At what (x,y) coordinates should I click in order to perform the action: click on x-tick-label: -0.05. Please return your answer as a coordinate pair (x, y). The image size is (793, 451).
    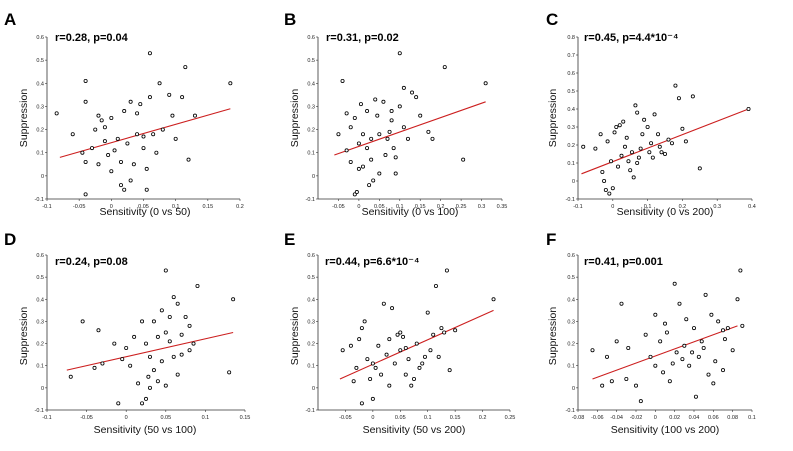
    Looking at the image, I should click on (86, 418).